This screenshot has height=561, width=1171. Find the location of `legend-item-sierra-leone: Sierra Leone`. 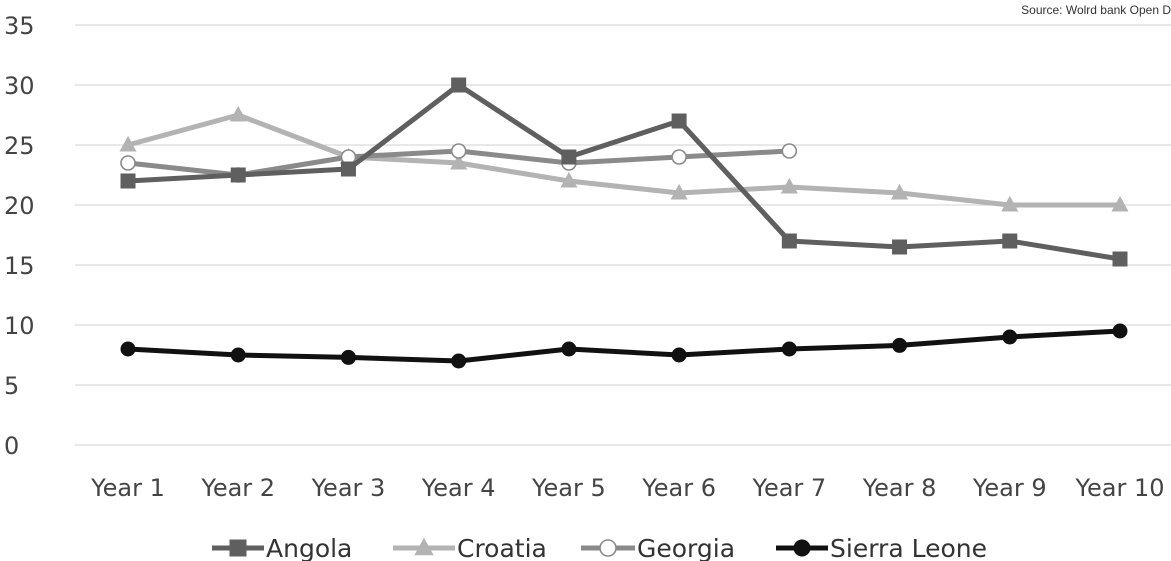

legend-item-sierra-leone: Sierra Leone is located at coordinates (881, 547).